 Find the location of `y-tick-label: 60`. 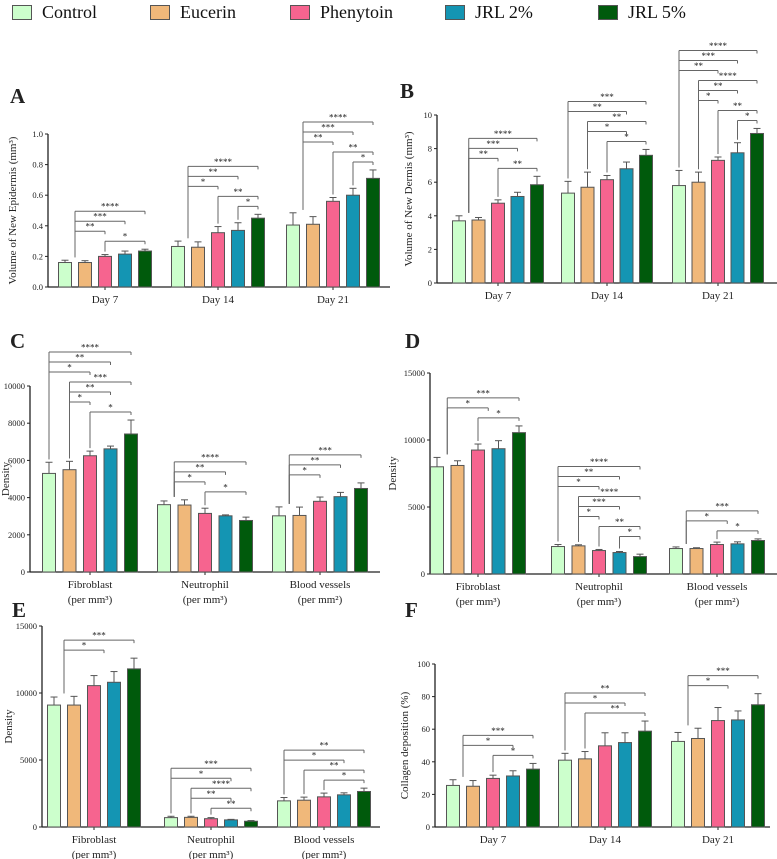

y-tick-label: 60 is located at coordinates (426, 729).